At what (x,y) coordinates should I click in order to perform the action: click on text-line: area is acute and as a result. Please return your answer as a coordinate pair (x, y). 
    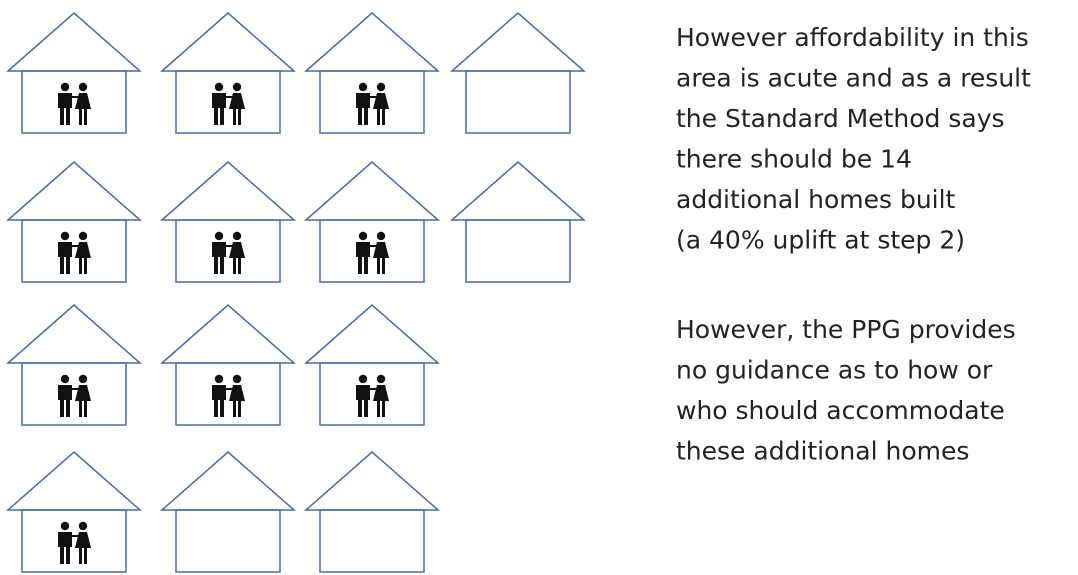
    Looking at the image, I should click on (853, 78).